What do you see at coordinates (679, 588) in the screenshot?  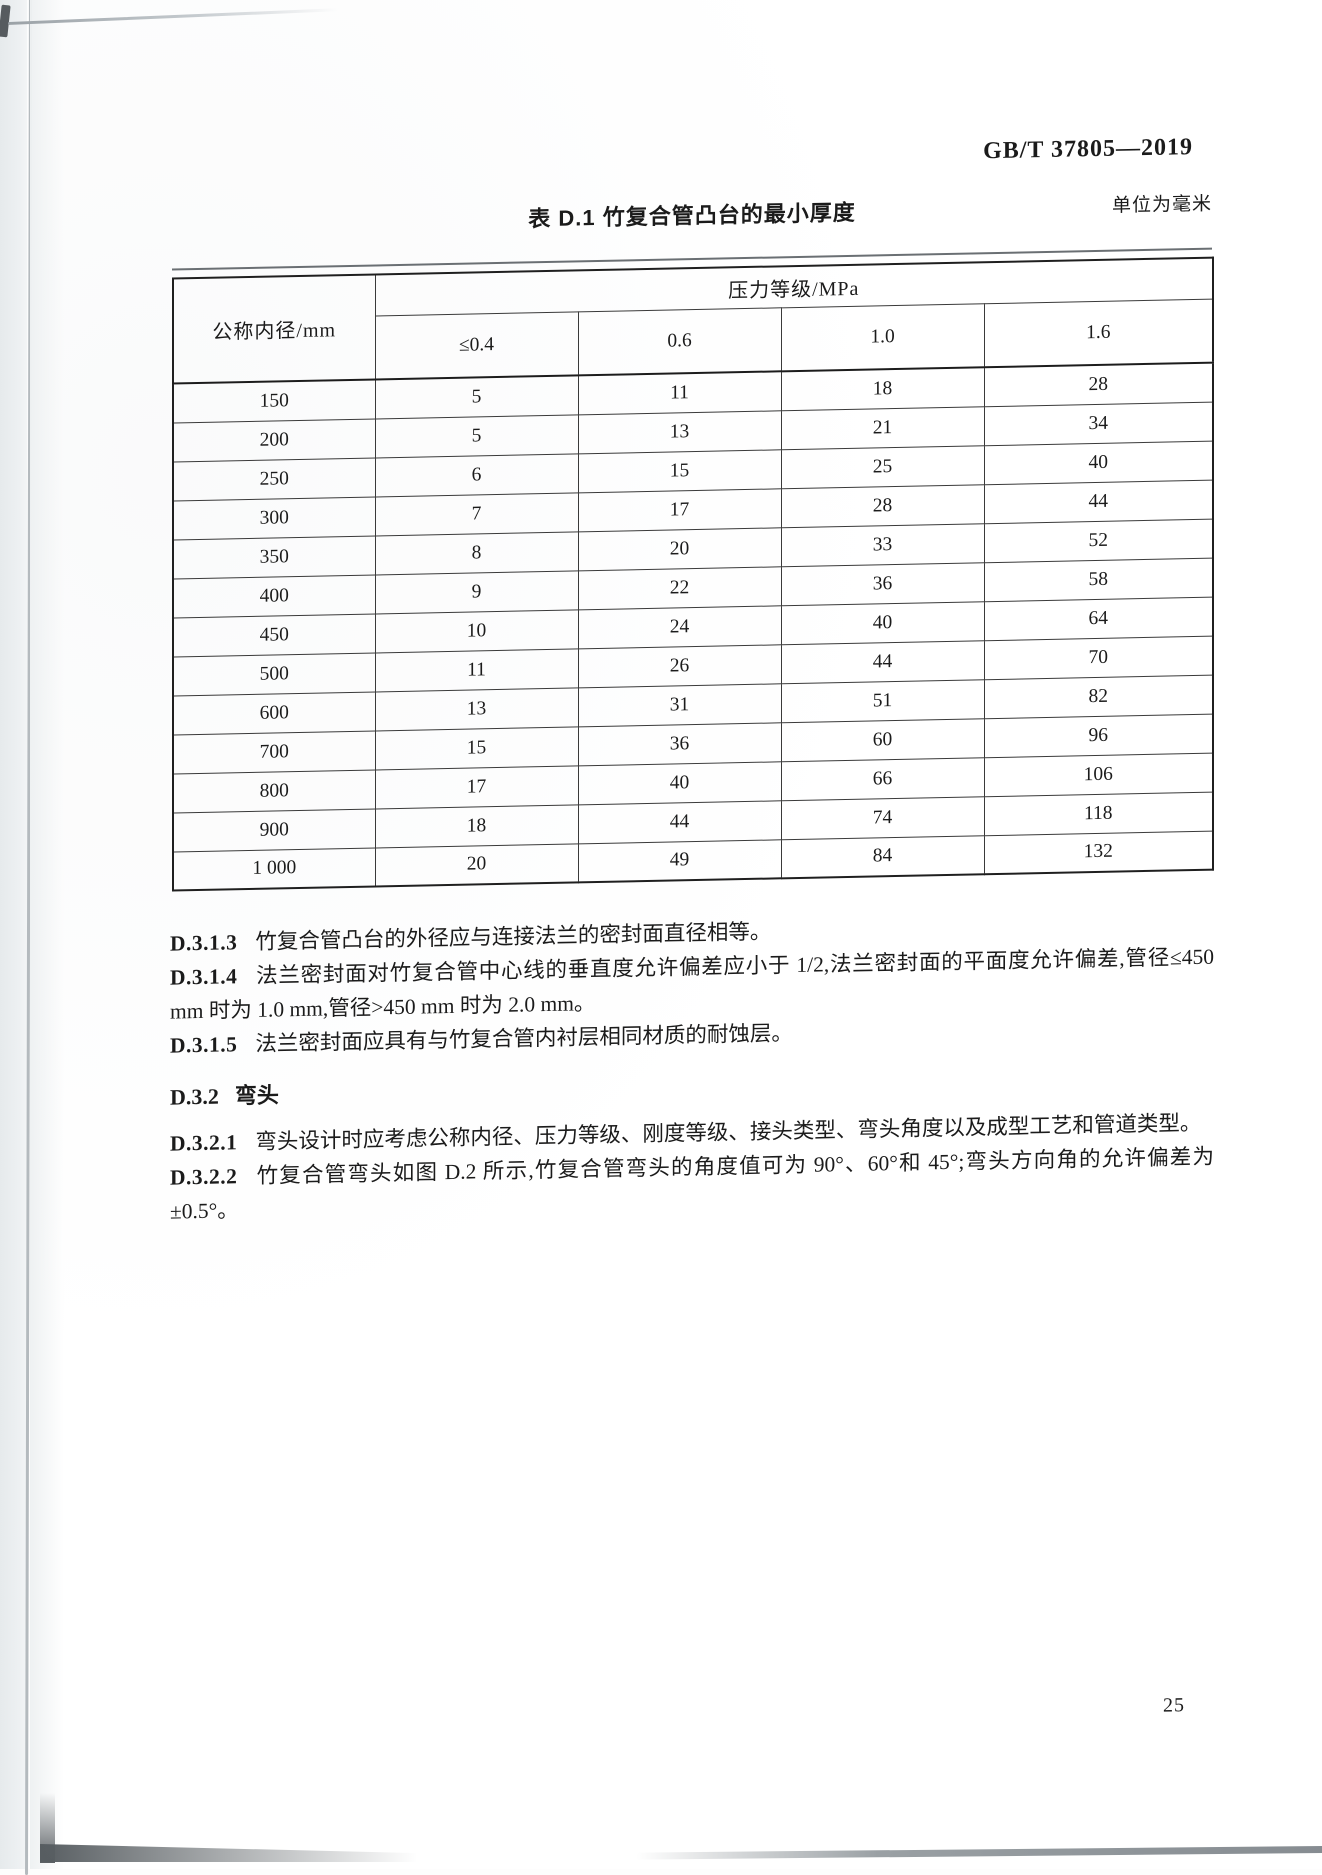 I see `thickness-value-cell: 22` at bounding box center [679, 588].